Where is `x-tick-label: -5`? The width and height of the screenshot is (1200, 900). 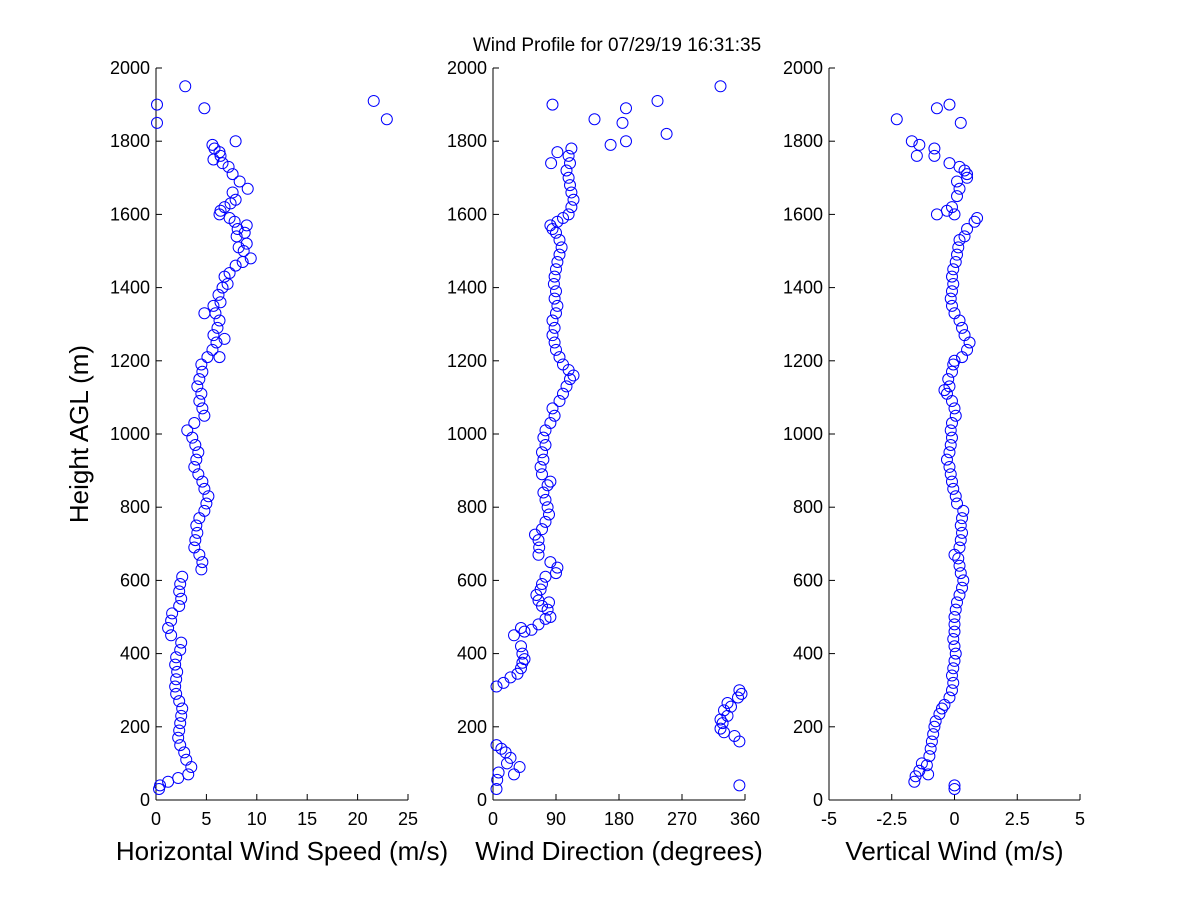 x-tick-label: -5 is located at coordinates (829, 819).